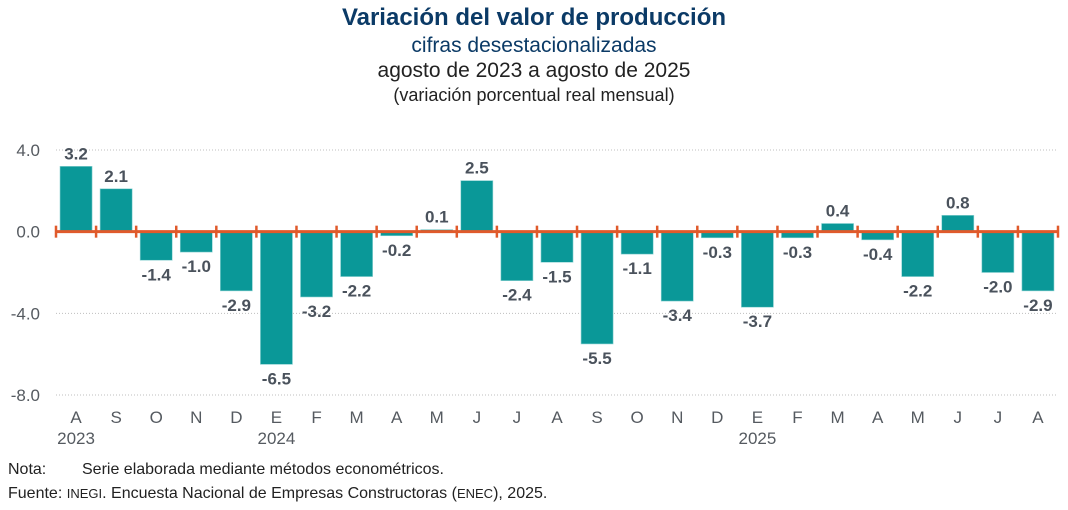 Image resolution: width=1068 pixels, height=510 pixels. Describe the element at coordinates (116, 176) in the screenshot. I see `data-label: 2.1` at that location.